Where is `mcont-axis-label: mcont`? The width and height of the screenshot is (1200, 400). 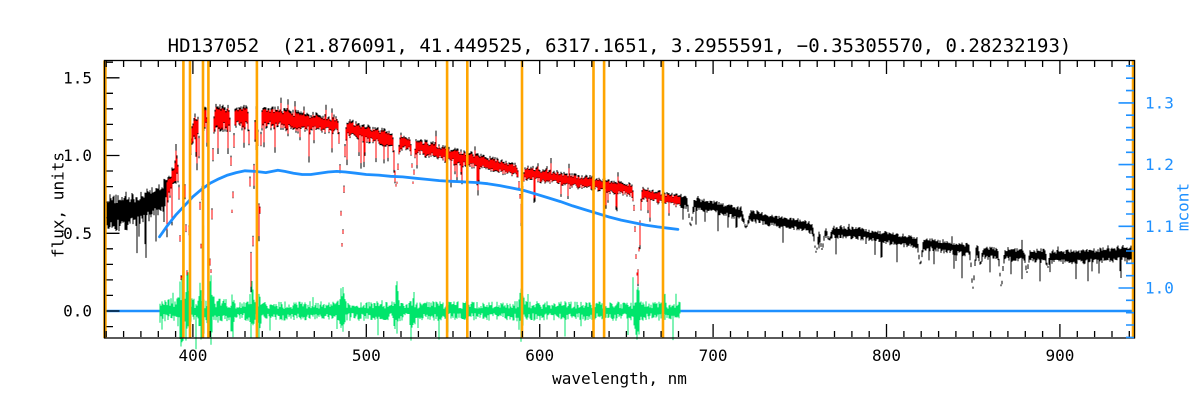
mcont-axis-label: mcont is located at coordinates (1183, 207).